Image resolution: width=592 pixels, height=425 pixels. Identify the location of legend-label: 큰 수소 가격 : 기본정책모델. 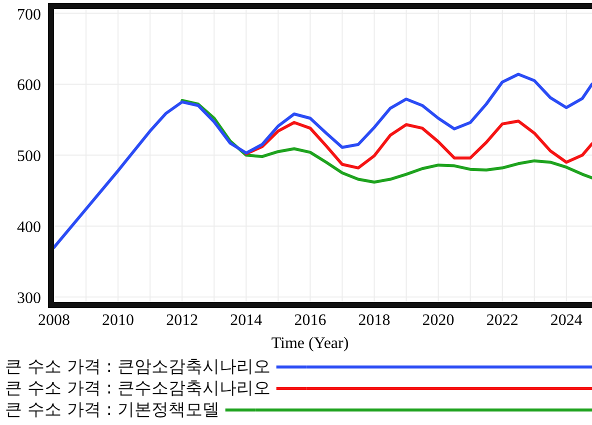
(112, 410).